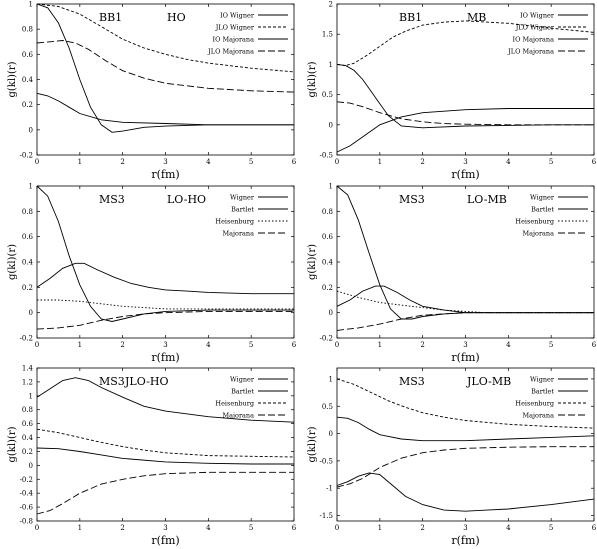 Image resolution: width=597 pixels, height=549 pixels. Describe the element at coordinates (327, 461) in the screenshot. I see `y-tick-label: -0.5` at that location.